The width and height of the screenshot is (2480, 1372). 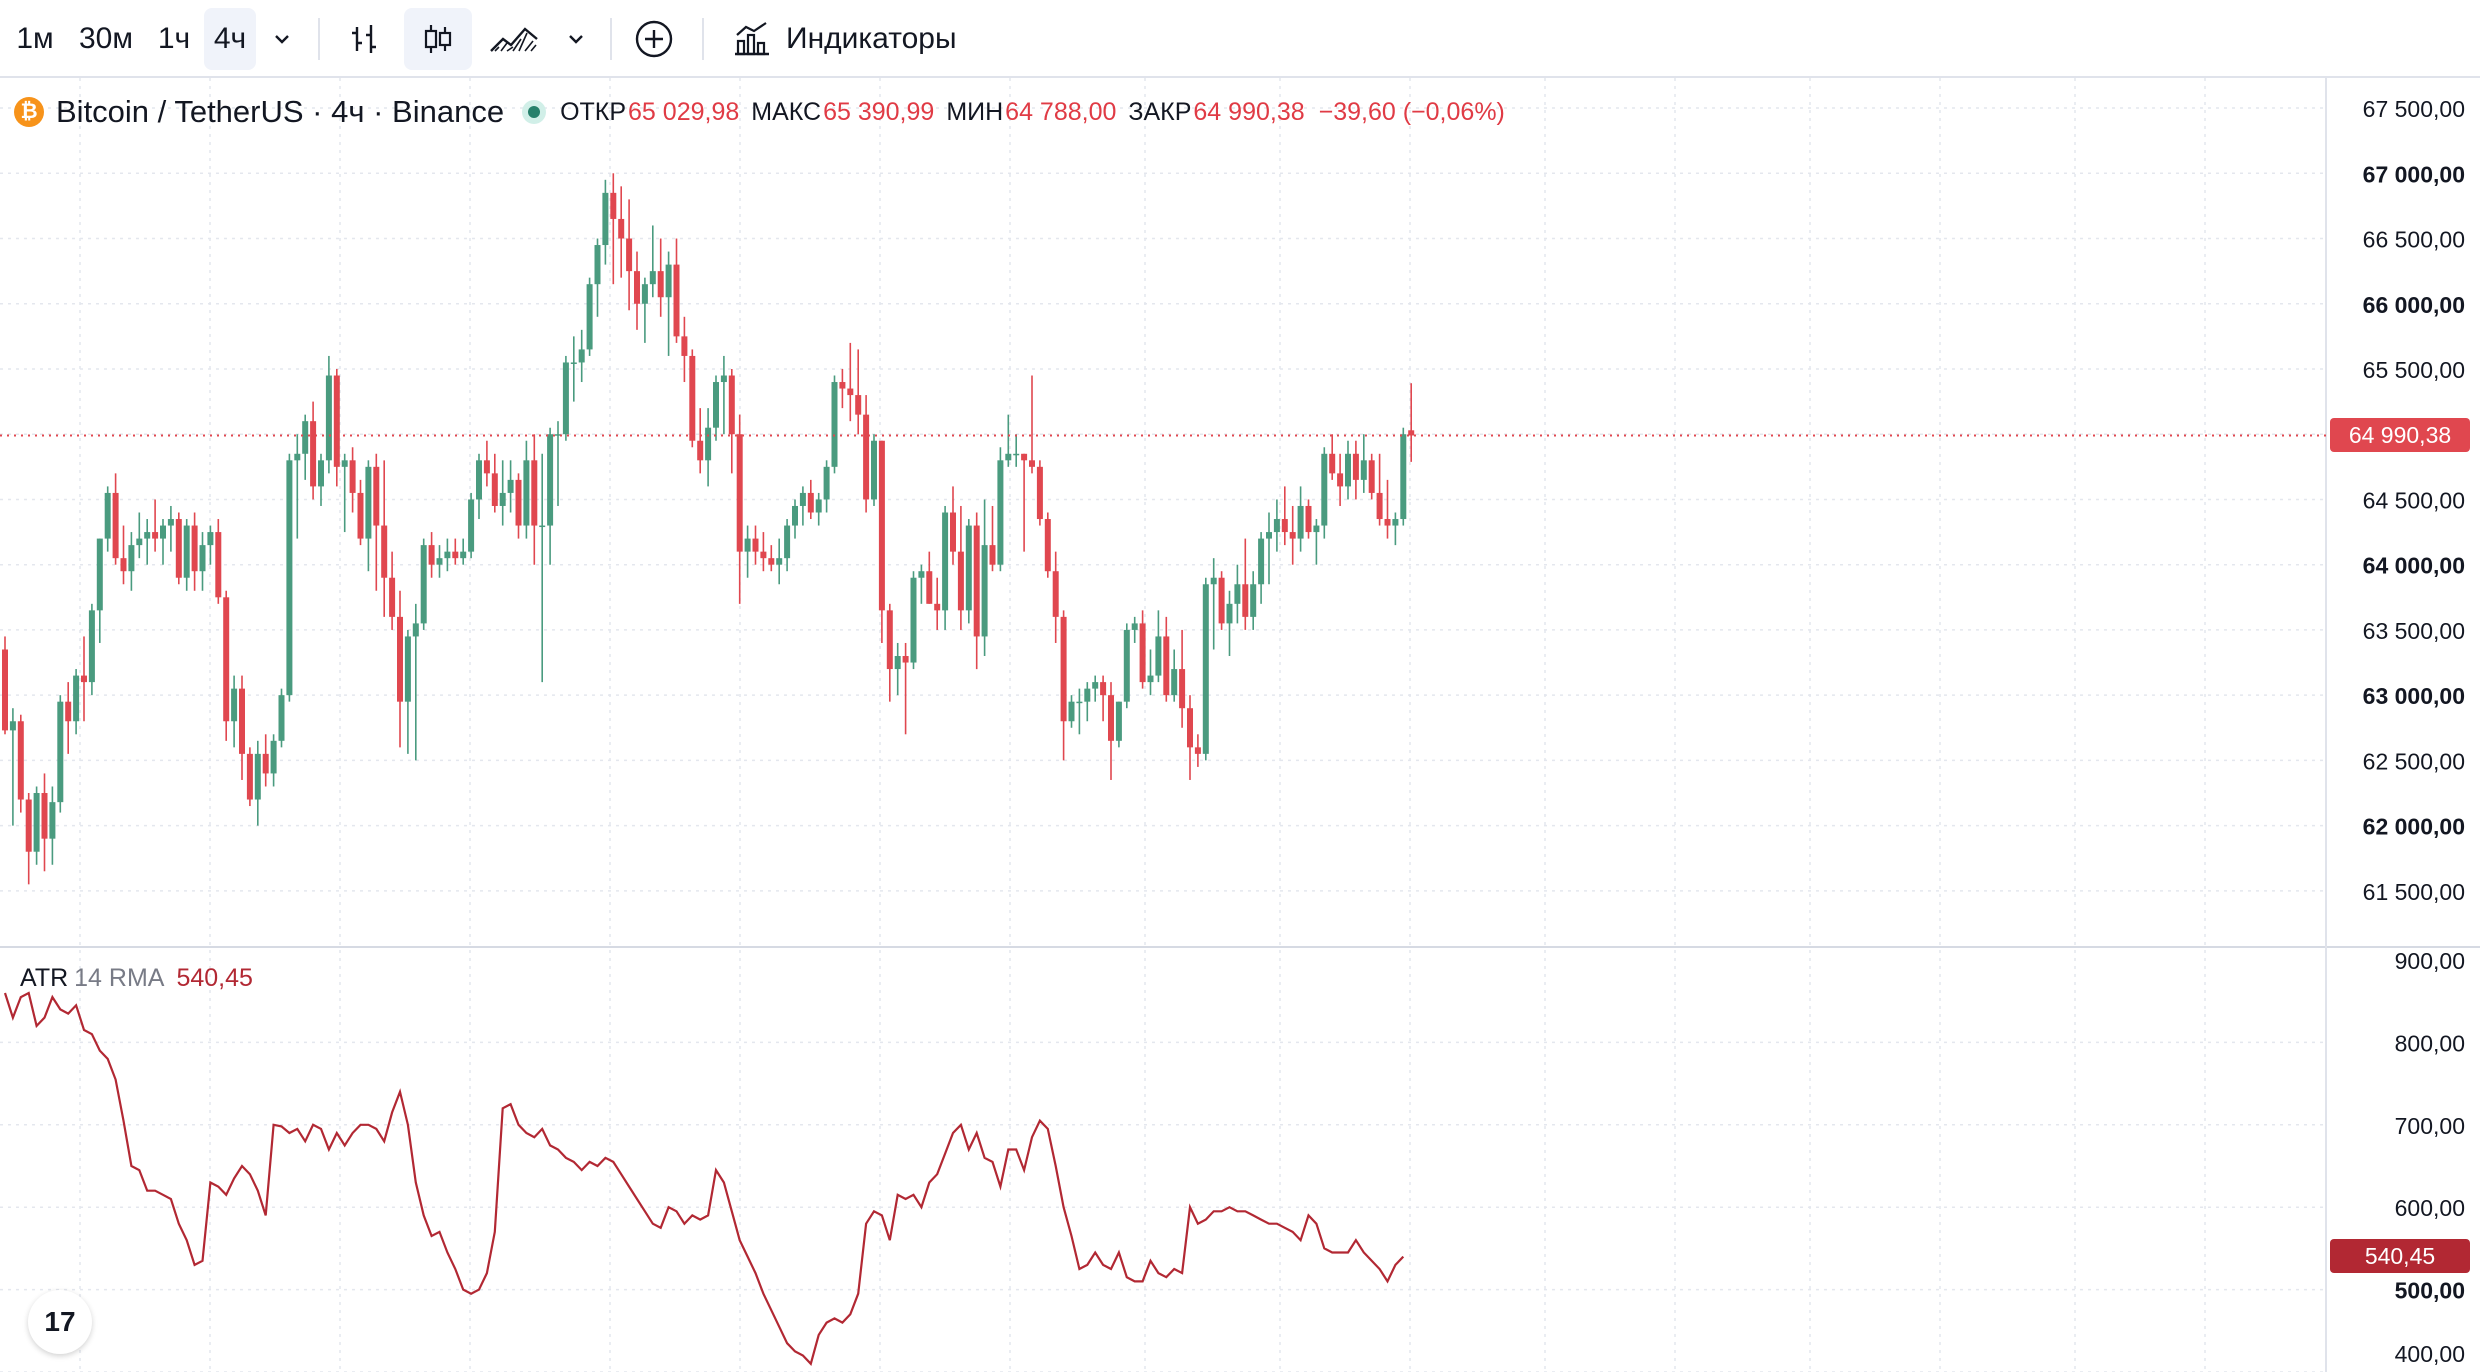 I want to click on high-value: 65 390,99, so click(x=879, y=111).